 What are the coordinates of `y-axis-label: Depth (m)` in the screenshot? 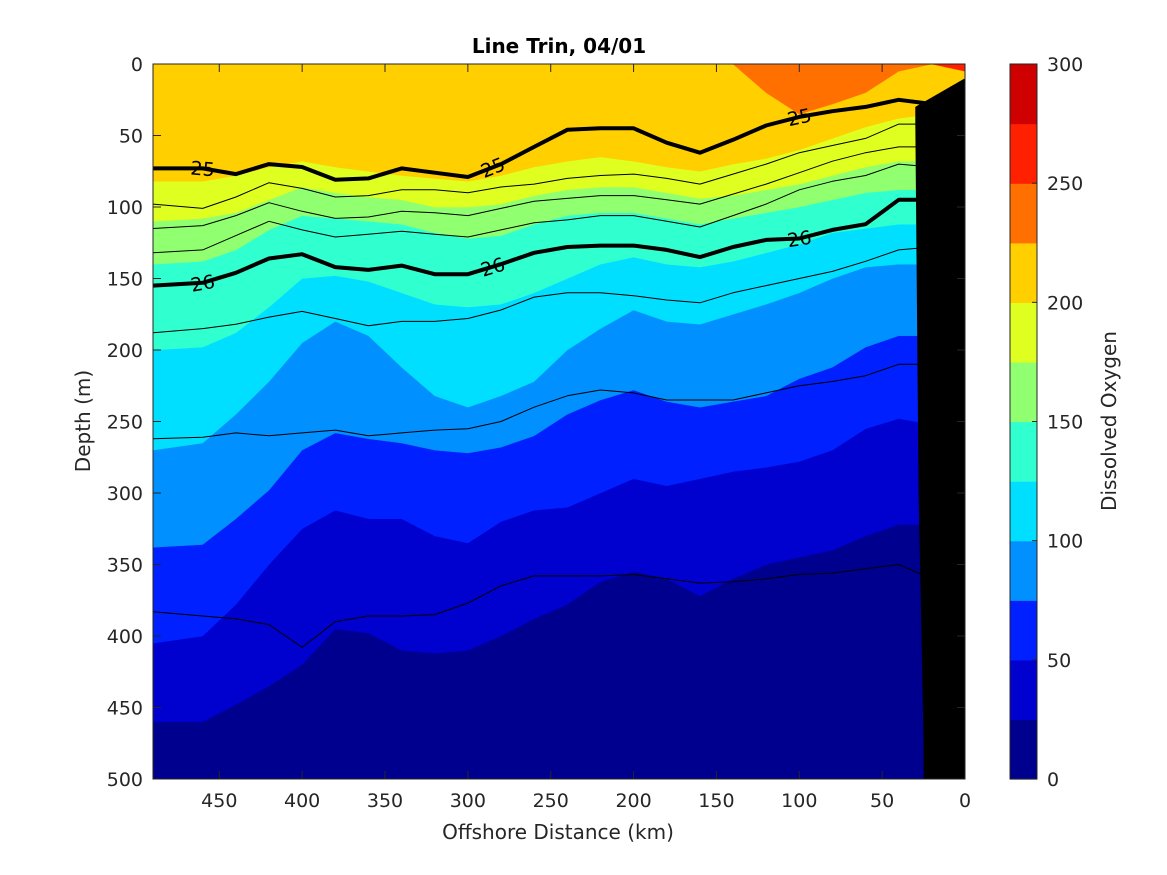 It's located at (83, 421).